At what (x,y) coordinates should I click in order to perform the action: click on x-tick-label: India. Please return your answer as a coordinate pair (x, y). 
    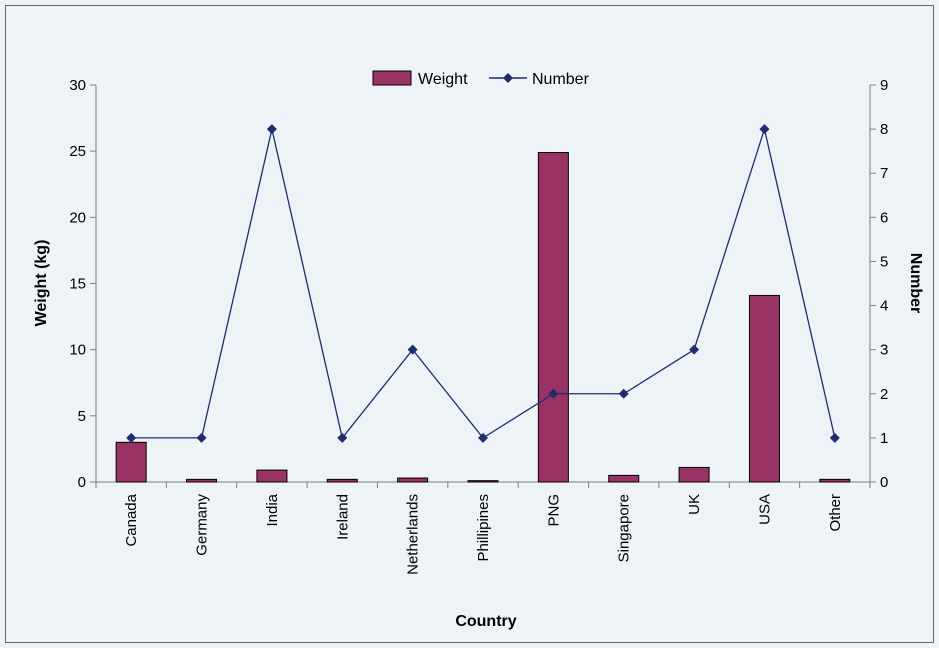
    Looking at the image, I should click on (272, 509).